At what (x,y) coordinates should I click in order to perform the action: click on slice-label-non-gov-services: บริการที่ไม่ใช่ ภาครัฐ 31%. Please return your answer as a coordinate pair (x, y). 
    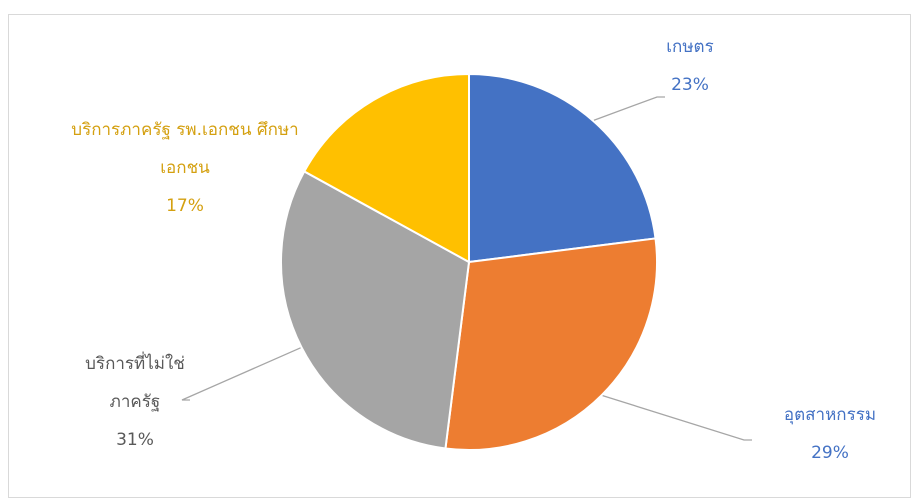
    Looking at the image, I should click on (135, 402).